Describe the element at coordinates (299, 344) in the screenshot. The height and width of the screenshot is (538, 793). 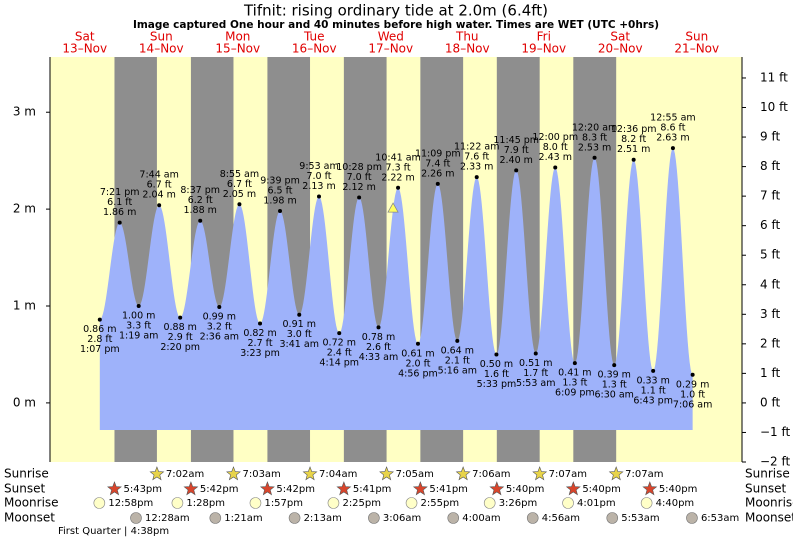
I see `tide-label: 3:41 am` at that location.